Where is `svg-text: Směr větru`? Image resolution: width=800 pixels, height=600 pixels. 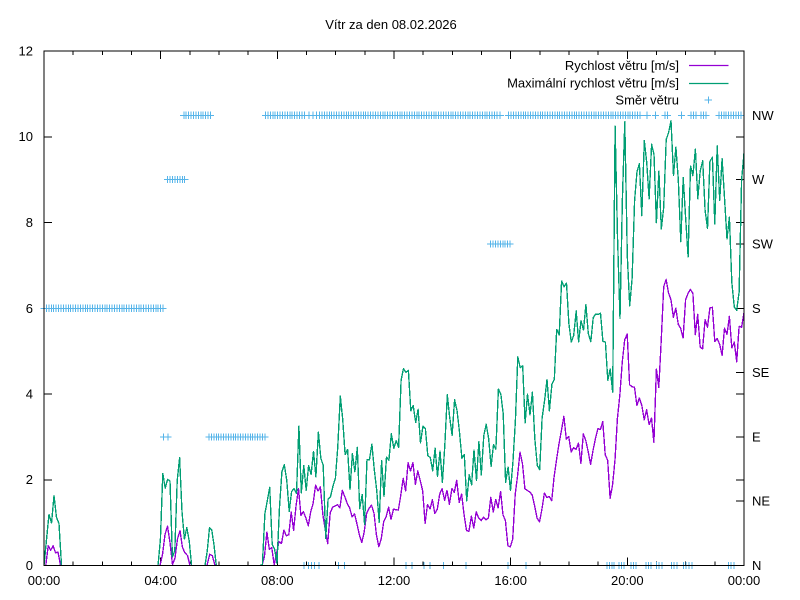
svg-text: Směr větru is located at coordinates (647, 100).